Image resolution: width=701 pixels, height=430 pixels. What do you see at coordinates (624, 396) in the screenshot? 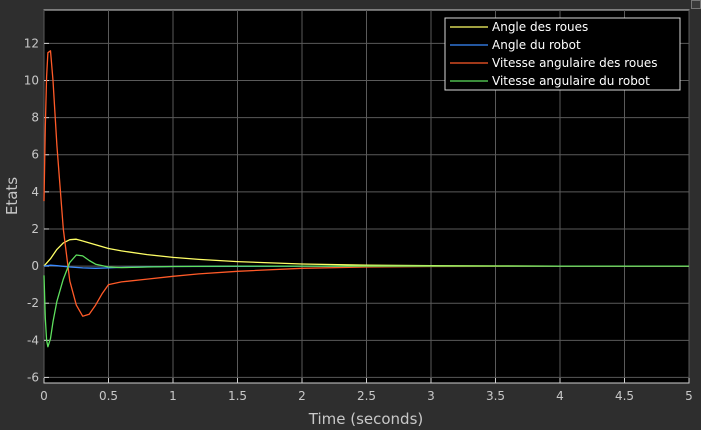
I see `x-tick-label: 4.5` at bounding box center [624, 396].